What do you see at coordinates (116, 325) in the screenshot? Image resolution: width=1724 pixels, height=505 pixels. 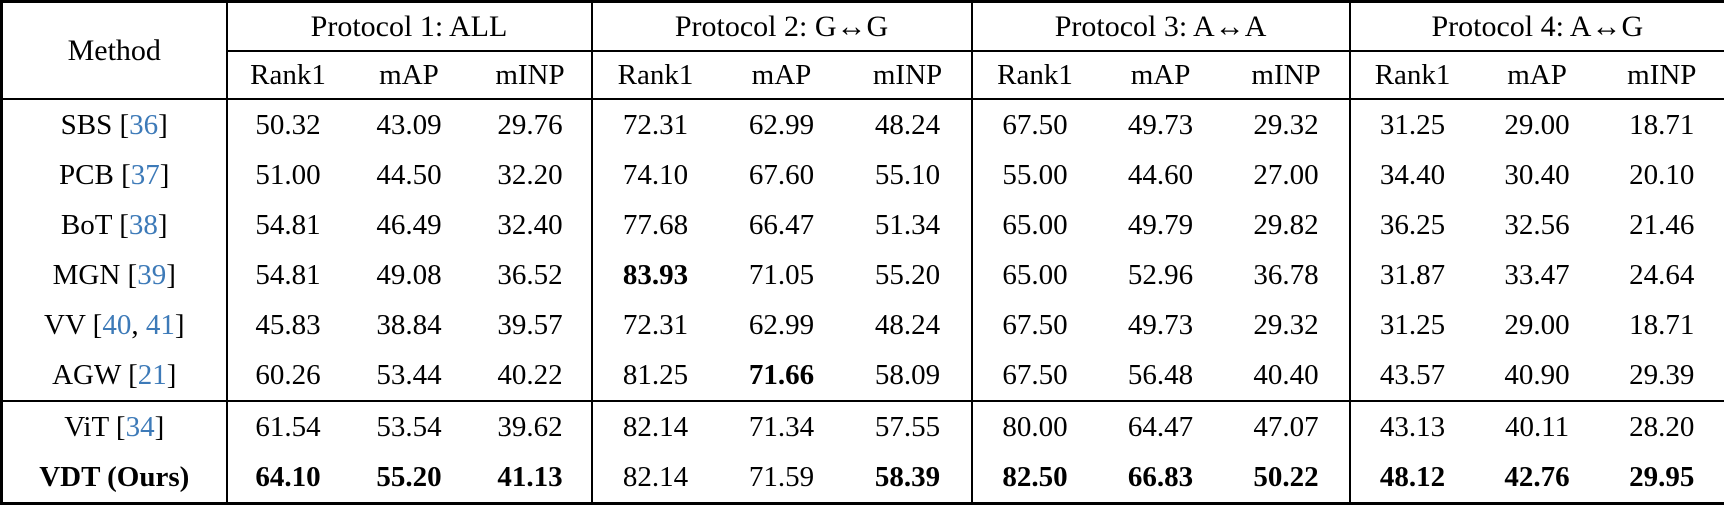 I see `citation-ref-link: 40` at bounding box center [116, 325].